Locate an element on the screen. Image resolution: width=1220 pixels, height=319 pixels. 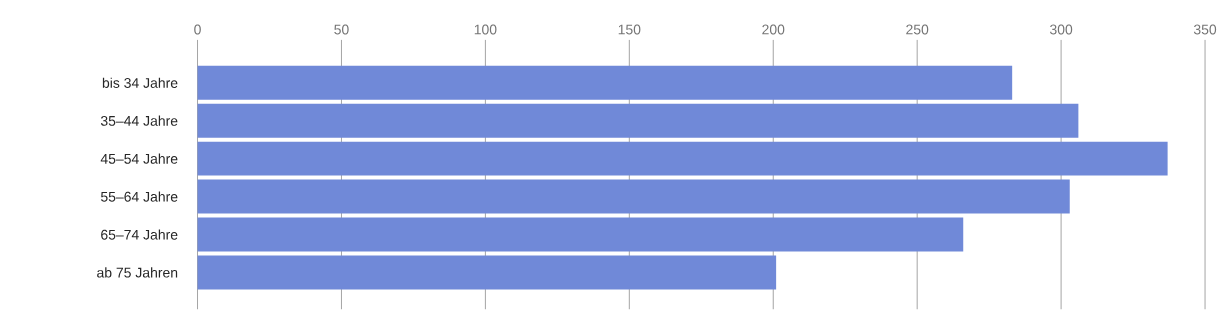
x-tick-label: 100 is located at coordinates (485, 29).